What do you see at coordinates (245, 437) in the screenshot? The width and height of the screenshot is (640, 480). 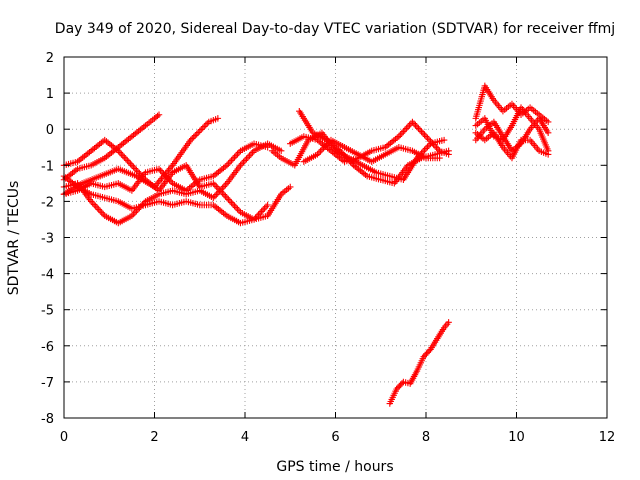 I see `x-tick-label: 4` at bounding box center [245, 437].